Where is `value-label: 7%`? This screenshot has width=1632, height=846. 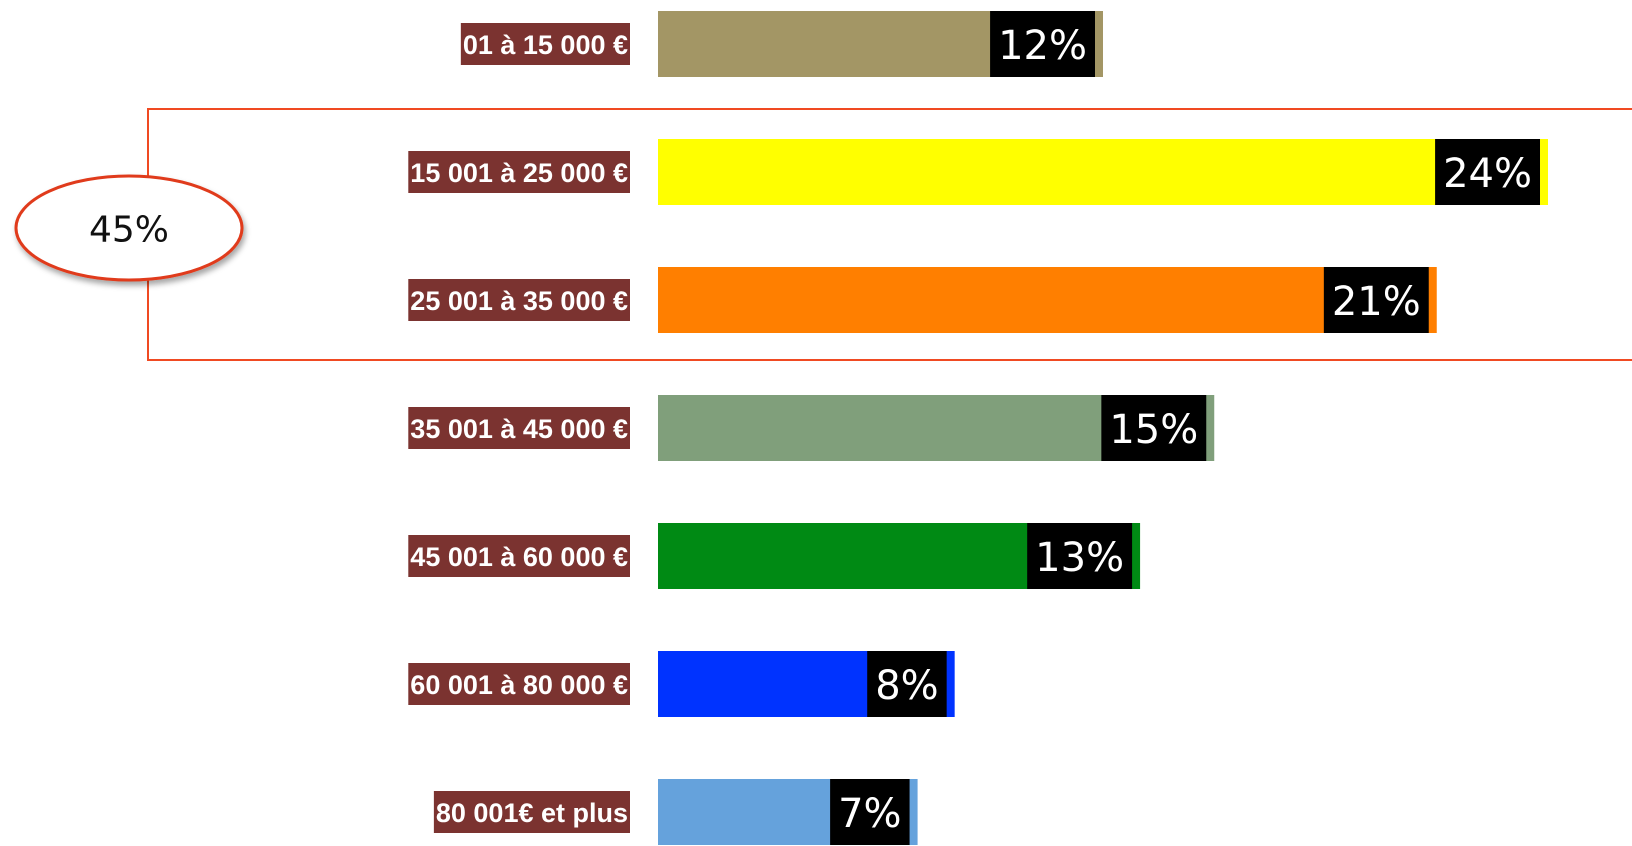
value-label: 7% is located at coordinates (869, 814).